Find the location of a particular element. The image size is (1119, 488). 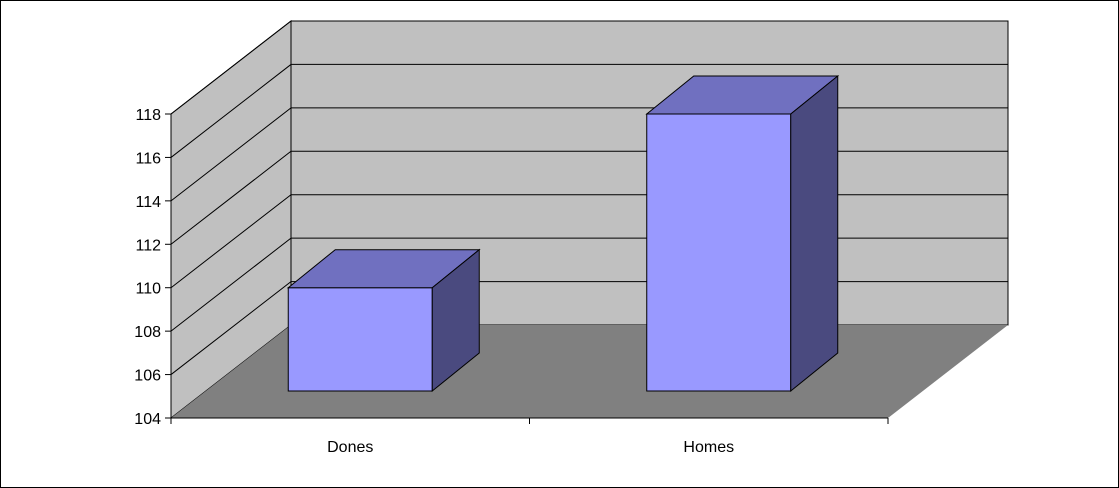

x-category-label: Homes is located at coordinates (708, 447).